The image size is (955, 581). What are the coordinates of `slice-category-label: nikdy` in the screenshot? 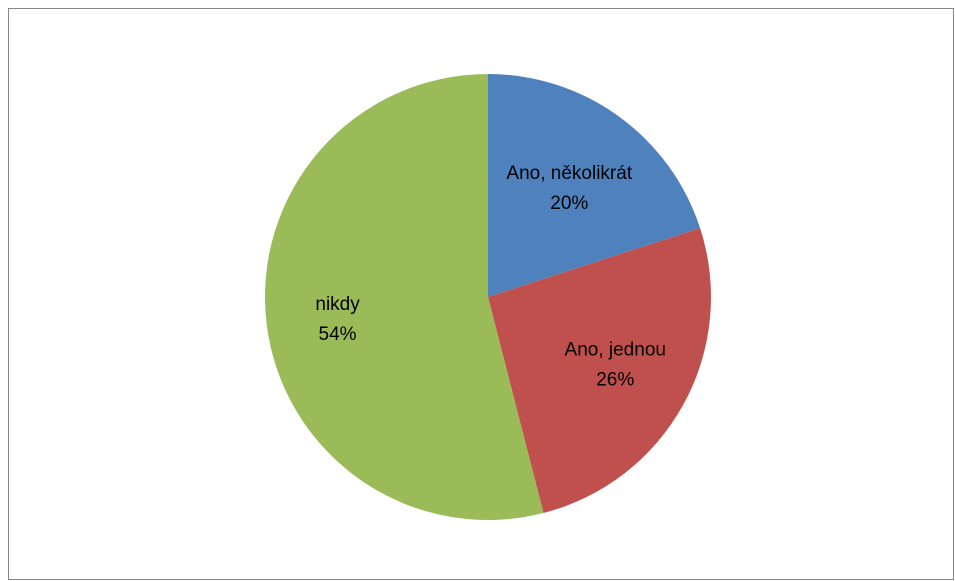 It's located at (337, 304).